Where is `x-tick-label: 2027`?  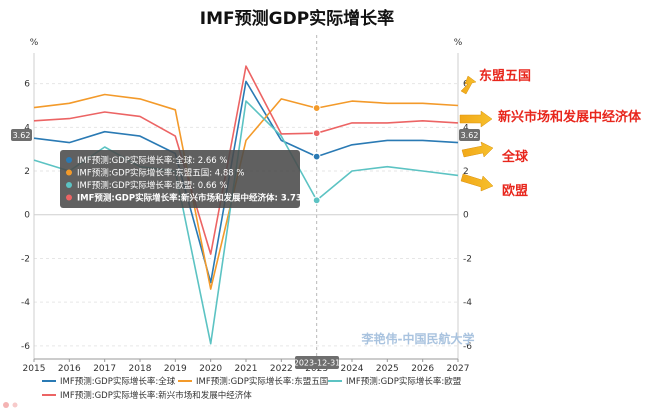 x-tick-label: 2027 is located at coordinates (458, 369).